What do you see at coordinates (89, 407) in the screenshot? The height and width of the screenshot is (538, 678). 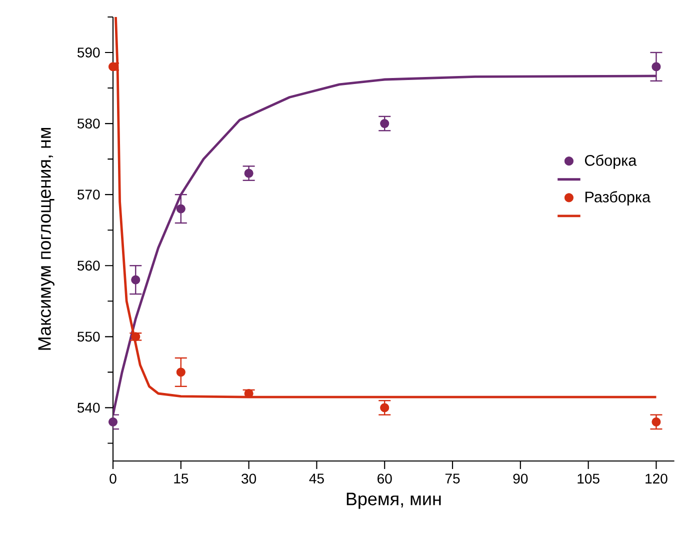 I see `y-tick-label: 540` at bounding box center [89, 407].